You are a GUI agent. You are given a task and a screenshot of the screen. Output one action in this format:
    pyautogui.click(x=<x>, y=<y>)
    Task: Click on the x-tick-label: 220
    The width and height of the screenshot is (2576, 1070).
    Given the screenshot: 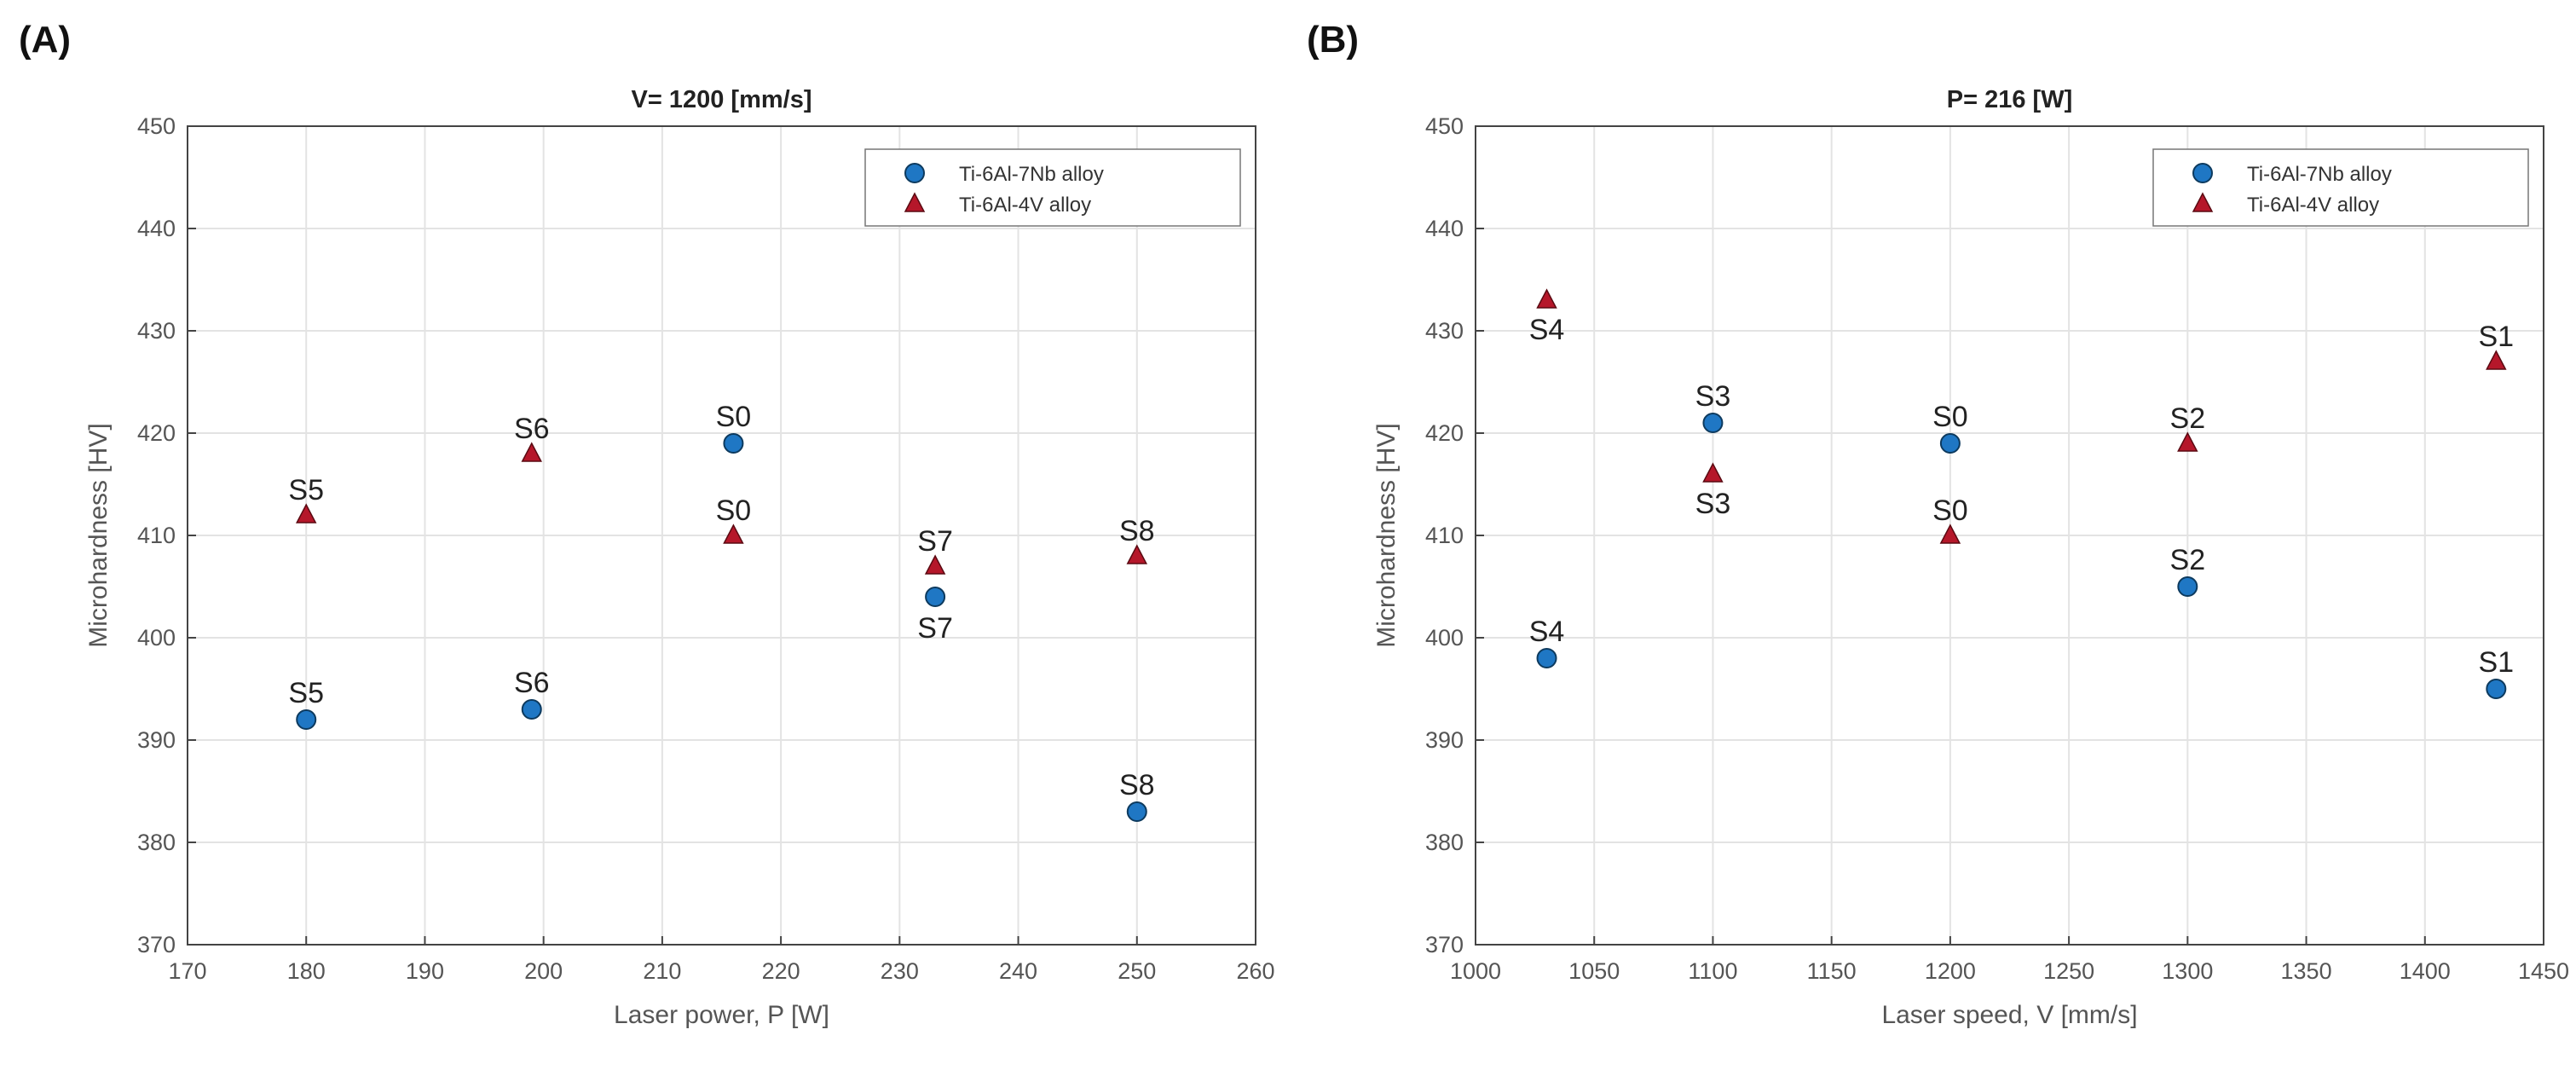 What is the action you would take?
    pyautogui.click(x=781, y=971)
    